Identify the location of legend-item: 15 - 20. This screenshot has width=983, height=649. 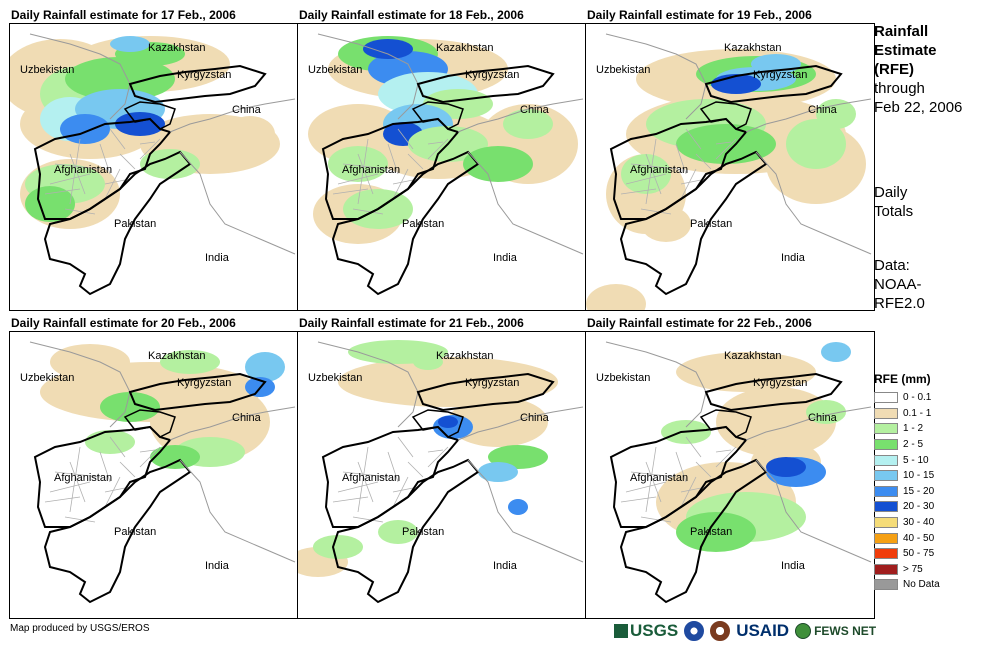
(907, 492).